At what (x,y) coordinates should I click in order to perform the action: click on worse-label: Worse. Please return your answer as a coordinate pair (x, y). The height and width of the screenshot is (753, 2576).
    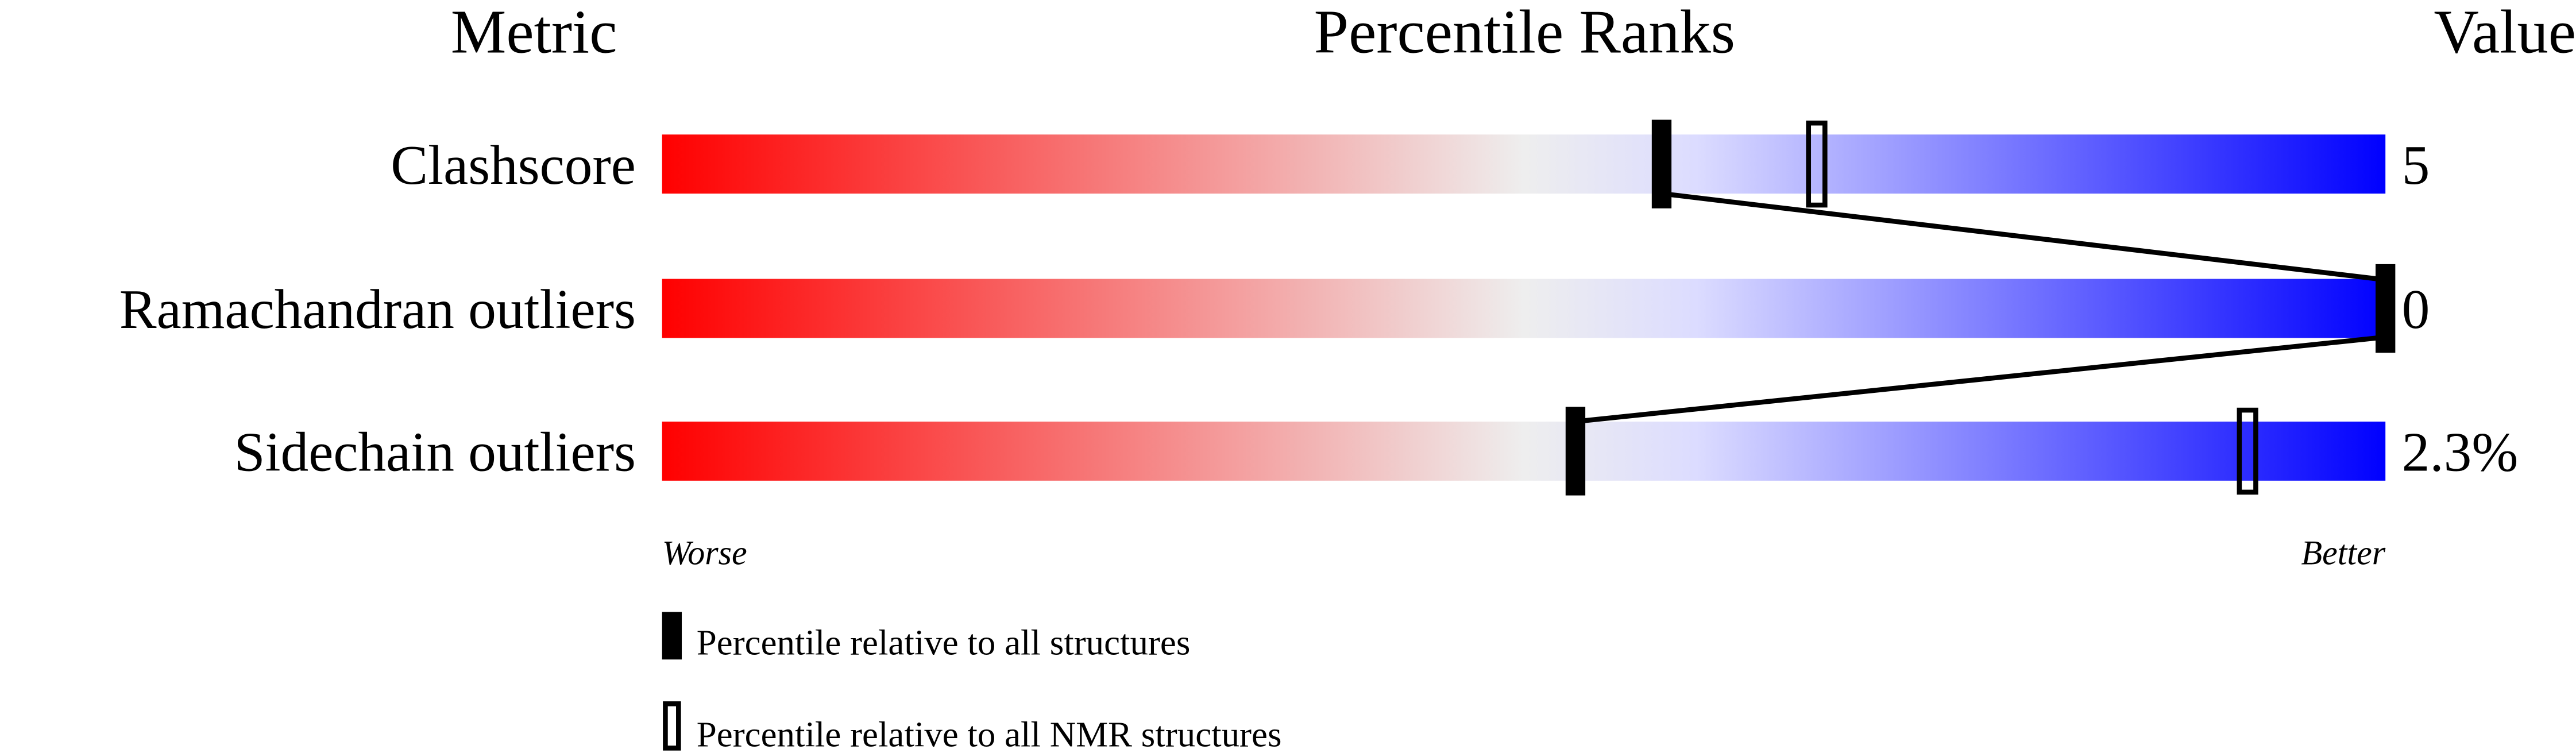
    Looking at the image, I should click on (704, 553).